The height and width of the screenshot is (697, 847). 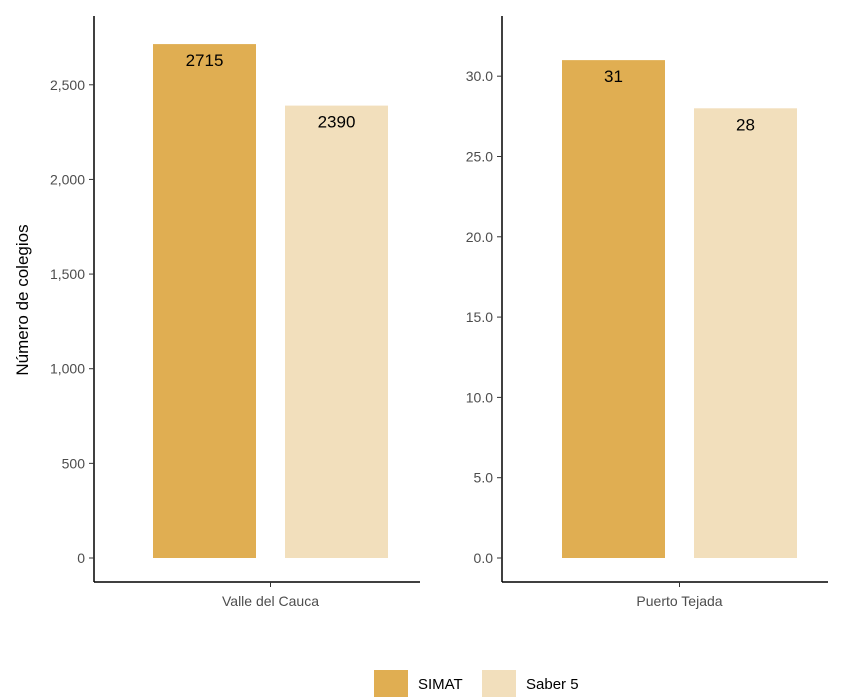 What do you see at coordinates (270, 601) in the screenshot?
I see `x-category-label: Valle del Cauca` at bounding box center [270, 601].